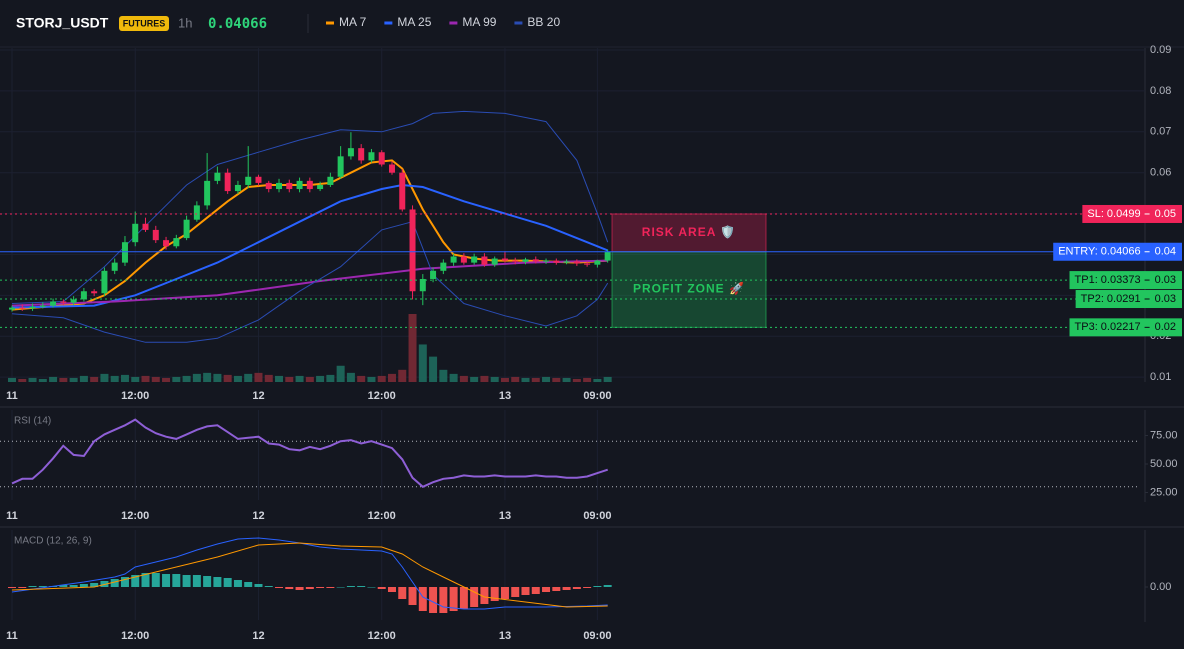 This screenshot has height=649, width=1184. I want to click on legend-label: MA 7, so click(353, 22).